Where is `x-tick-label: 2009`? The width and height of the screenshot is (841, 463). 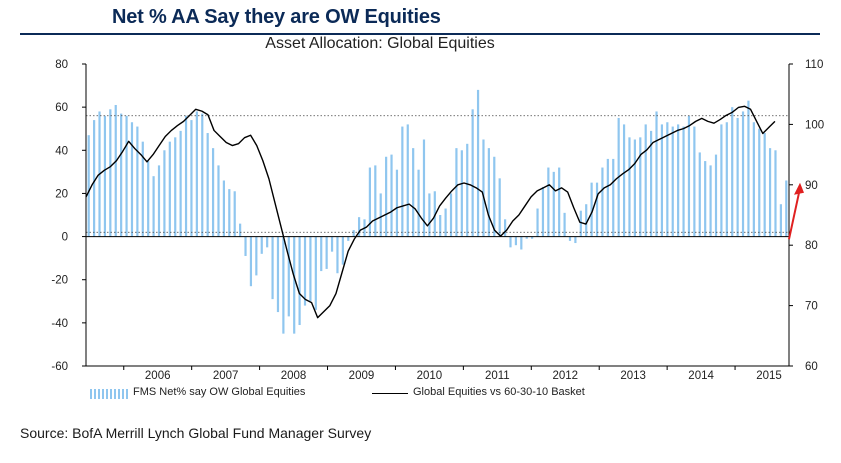 x-tick-label: 2009 is located at coordinates (362, 376).